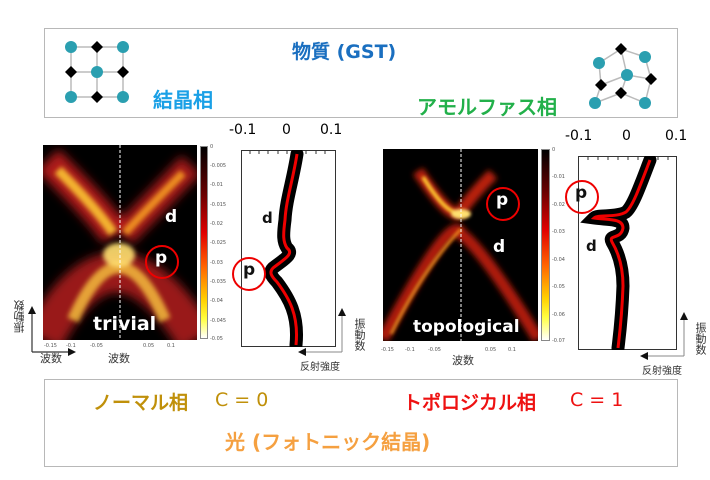 The height and width of the screenshot is (480, 710). What do you see at coordinates (51, 358) in the screenshot?
I see `axis-x-label: 波数` at bounding box center [51, 358].